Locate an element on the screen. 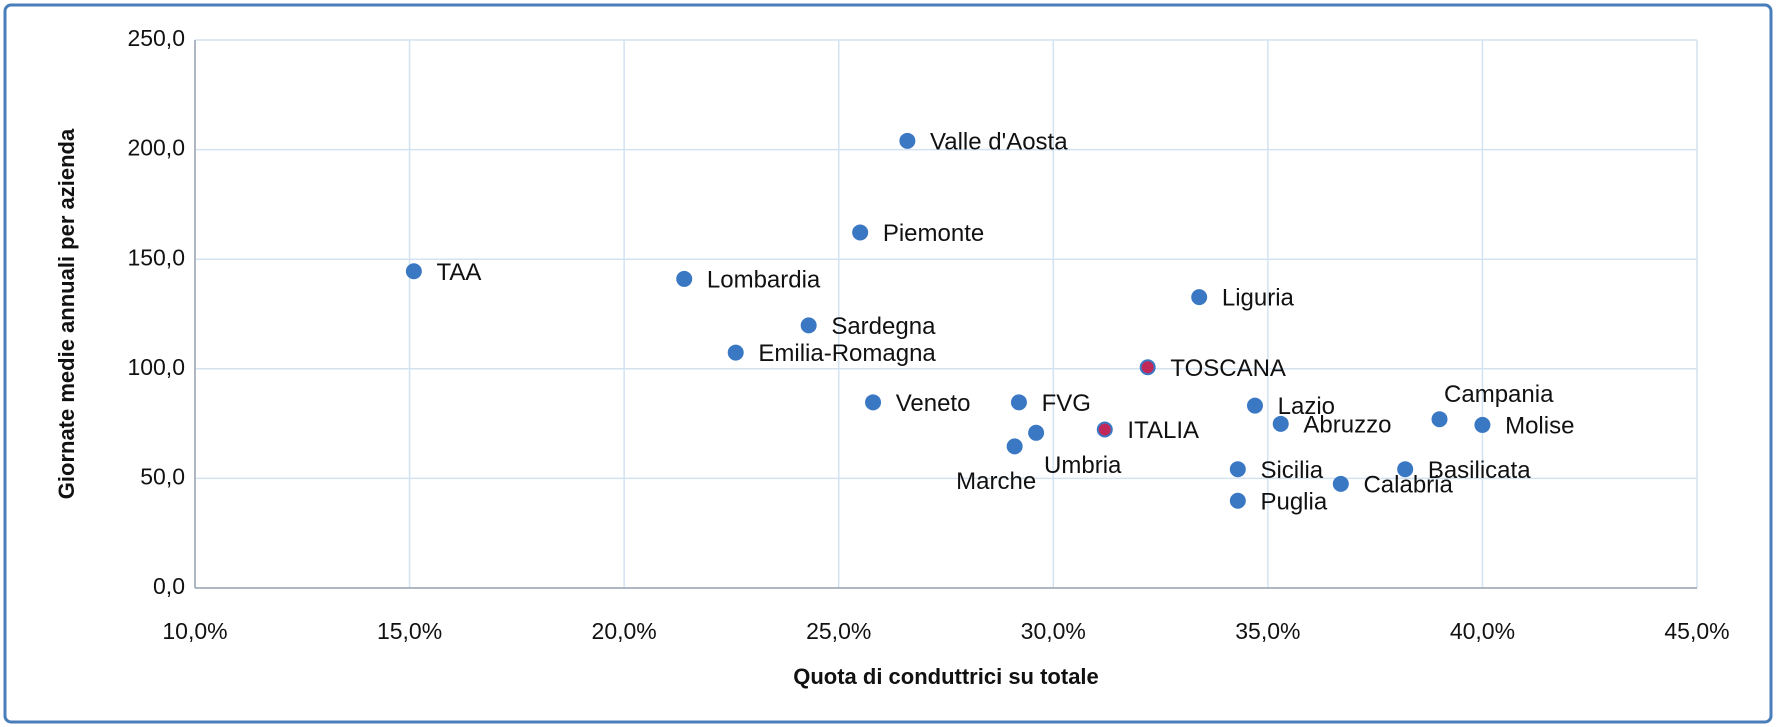 This screenshot has height=727, width=1776. x-tick-label: 45,0% is located at coordinates (1696, 631).